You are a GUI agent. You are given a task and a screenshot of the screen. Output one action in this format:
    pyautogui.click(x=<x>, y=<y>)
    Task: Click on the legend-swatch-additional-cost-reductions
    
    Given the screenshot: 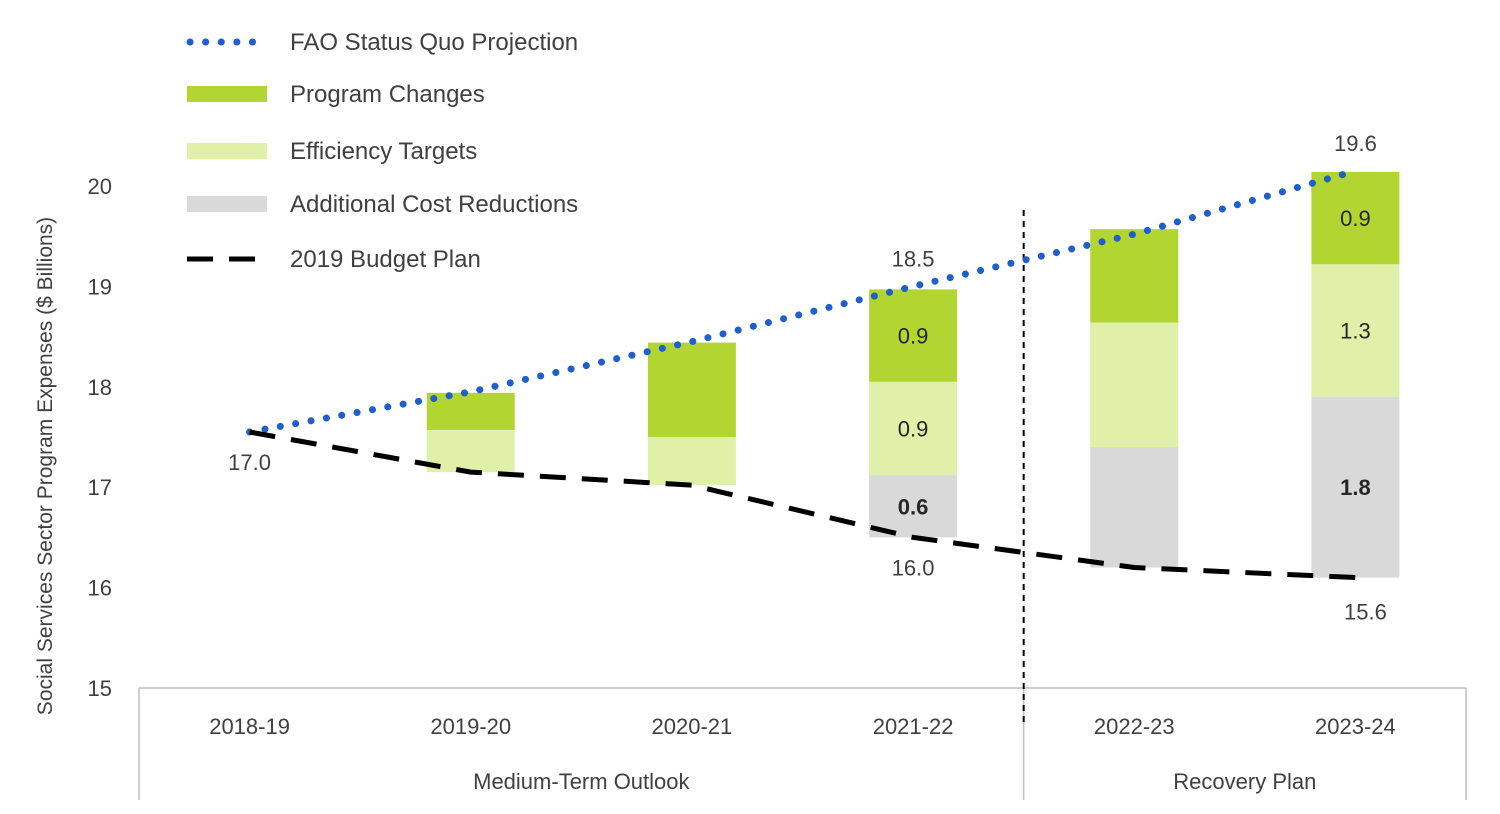 What is the action you would take?
    pyautogui.click(x=227, y=204)
    